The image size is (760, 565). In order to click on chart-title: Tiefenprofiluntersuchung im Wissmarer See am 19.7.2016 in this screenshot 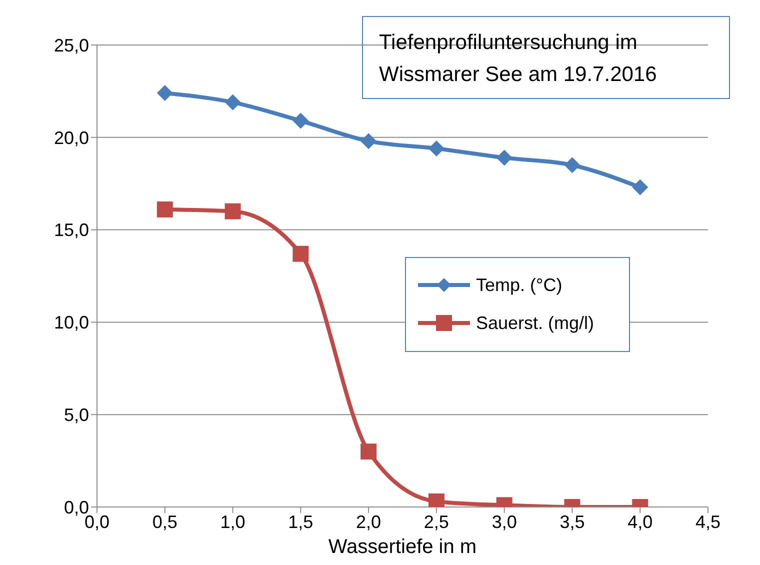, I will do `click(546, 57)`.